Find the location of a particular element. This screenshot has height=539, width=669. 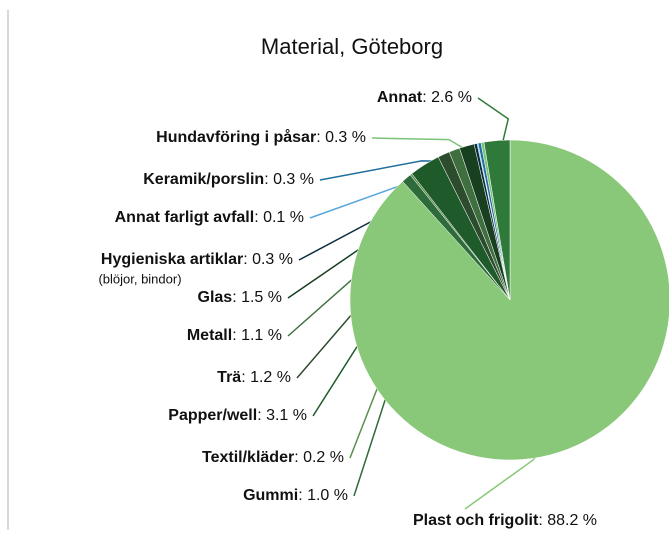

slice-value: : 1.0 % is located at coordinates (323, 495).